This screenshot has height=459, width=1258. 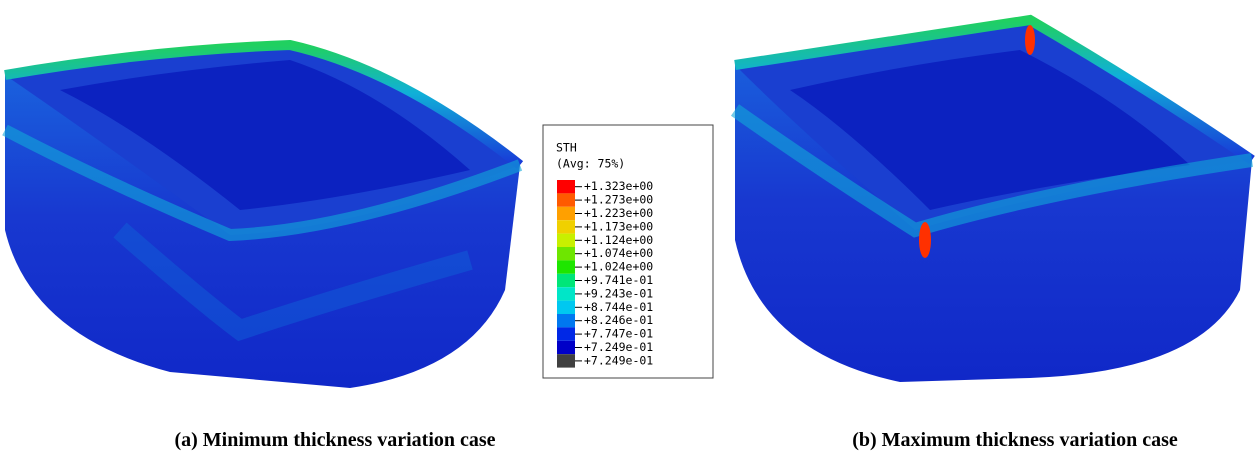 I want to click on legend-label: +1.074e+00, so click(x=618, y=253).